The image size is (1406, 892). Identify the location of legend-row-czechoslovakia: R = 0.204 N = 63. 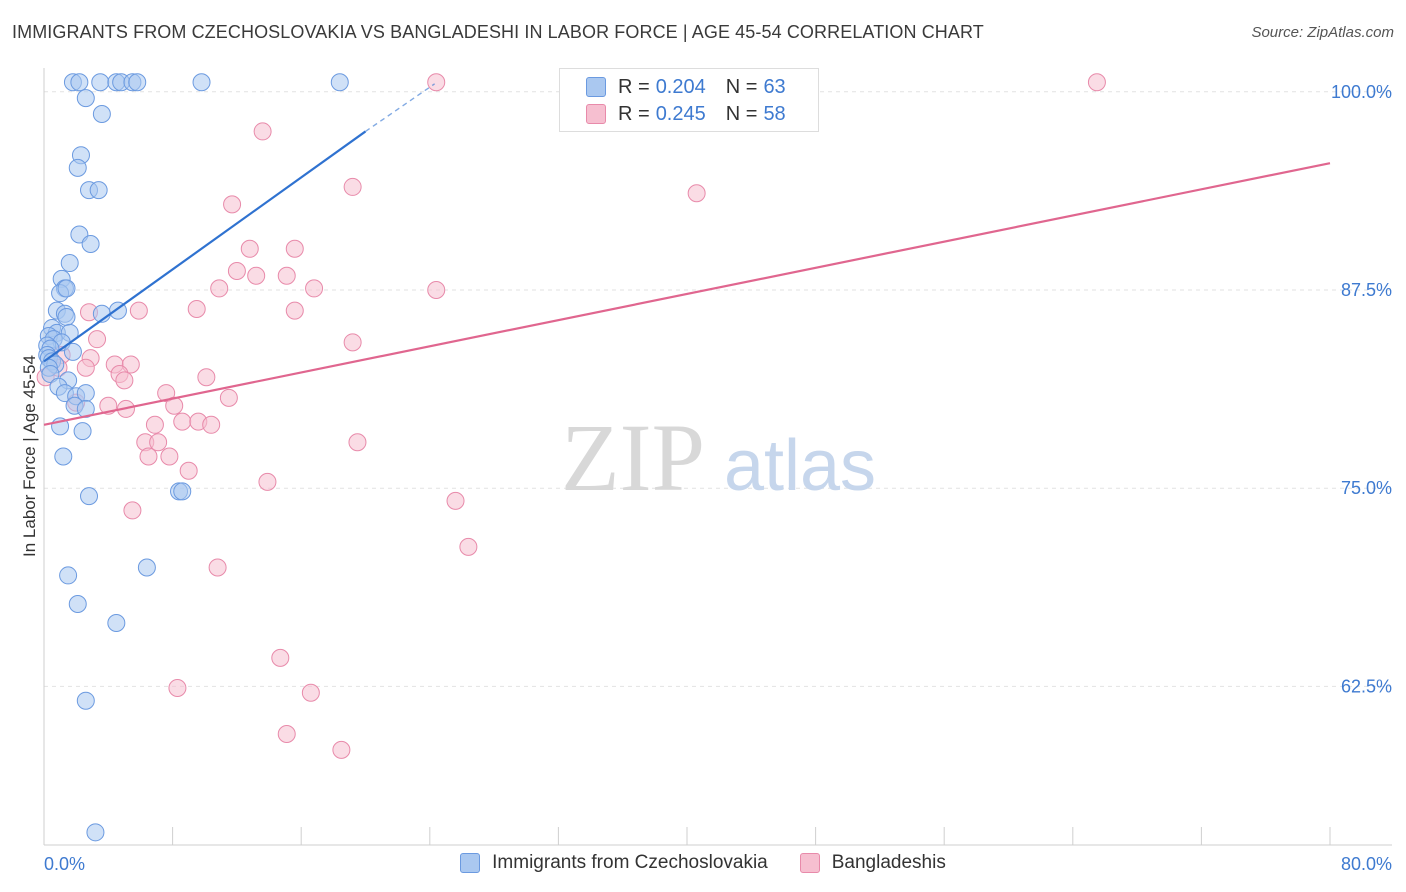
(686, 87).